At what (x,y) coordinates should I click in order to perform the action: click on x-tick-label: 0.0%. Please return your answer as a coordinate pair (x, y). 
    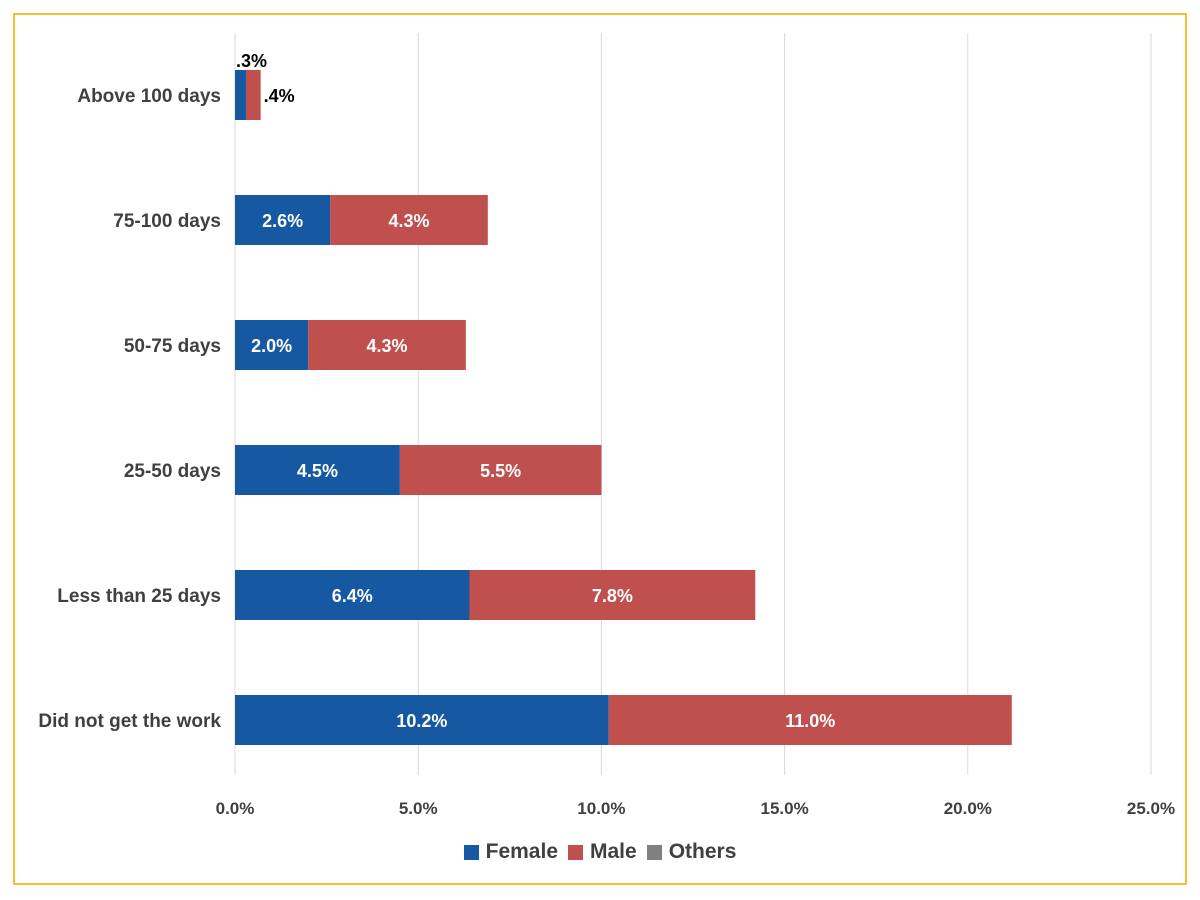
    Looking at the image, I should click on (235, 808).